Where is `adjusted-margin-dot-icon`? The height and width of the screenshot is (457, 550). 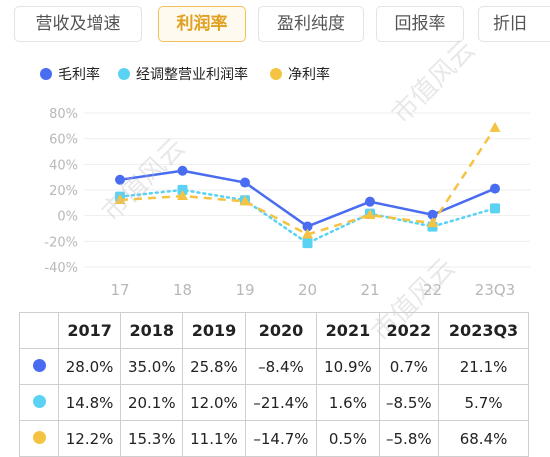
adjusted-margin-dot-icon is located at coordinates (39, 401).